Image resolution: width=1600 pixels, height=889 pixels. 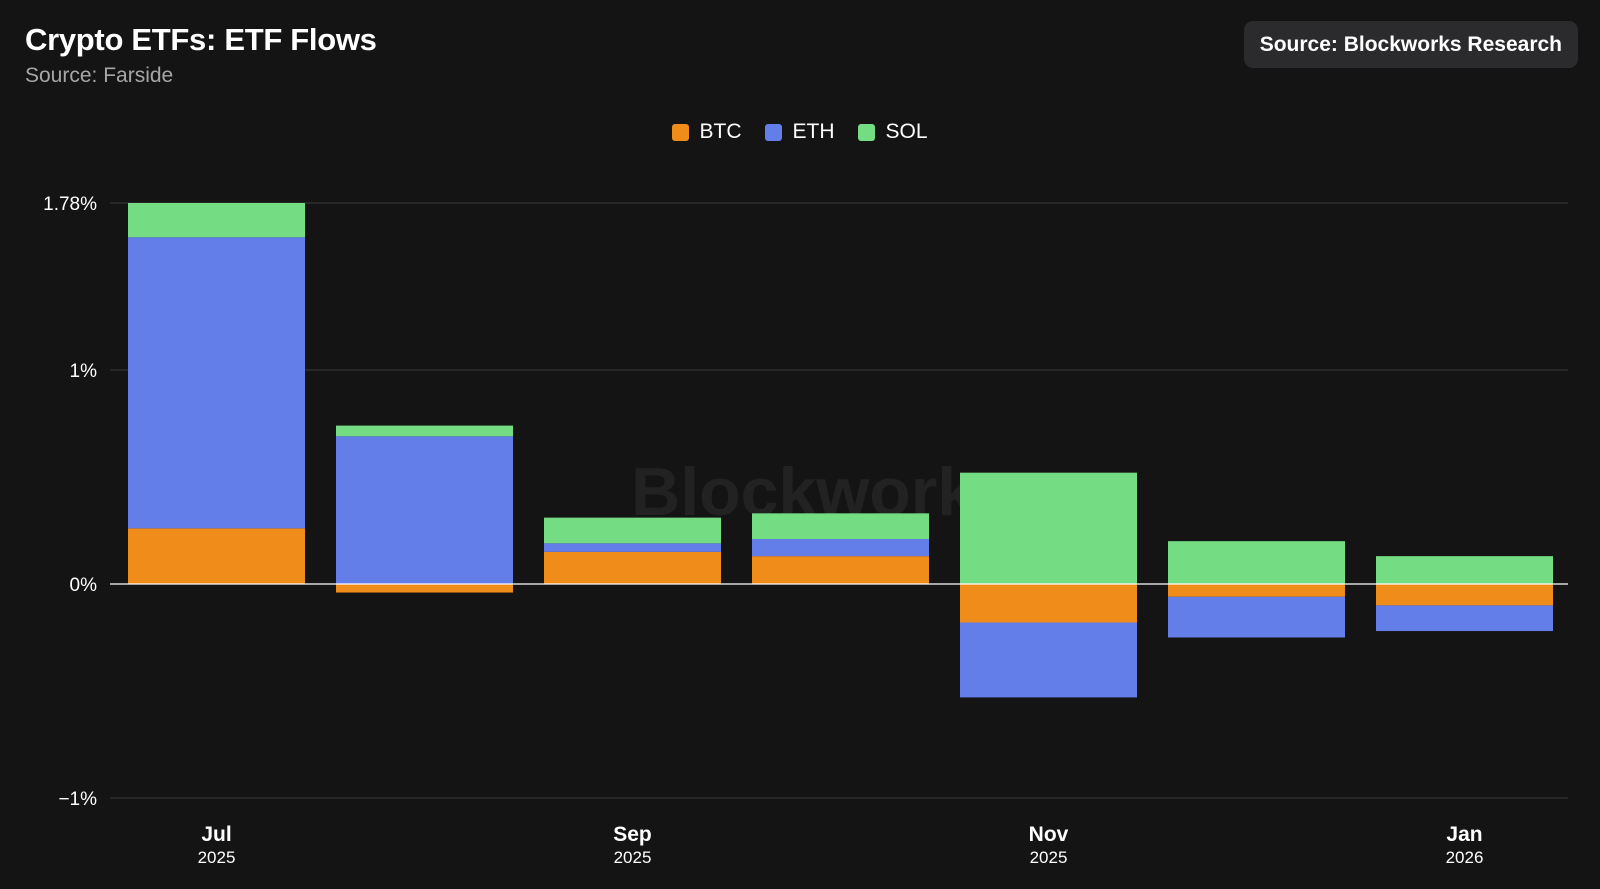 I want to click on x-tick-year-4: 2025, so click(x=1049, y=857).